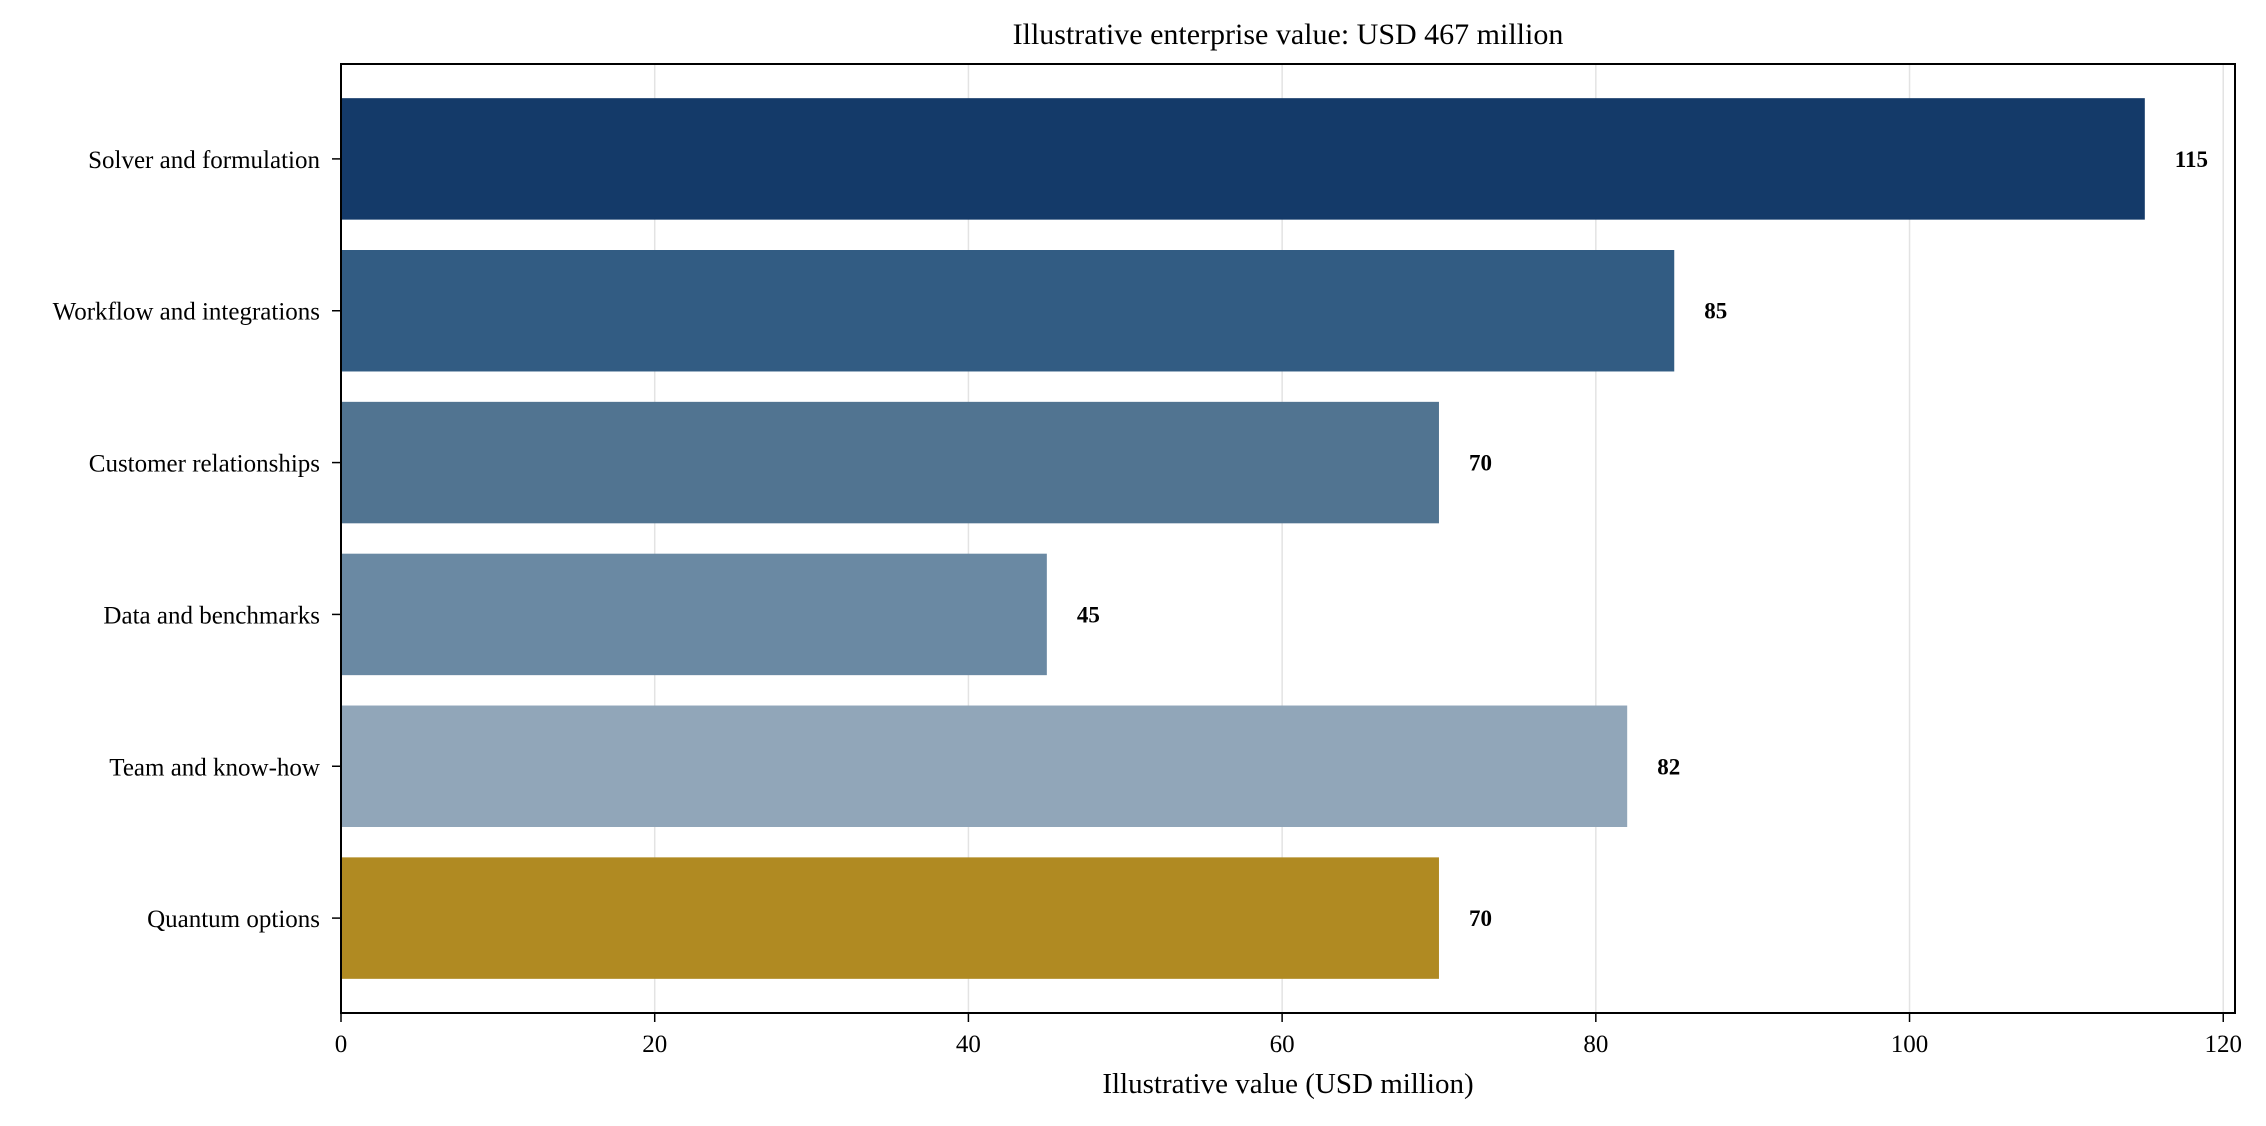 The image size is (2266, 1126). Describe the element at coordinates (233, 919) in the screenshot. I see `y-tick-label: Quantum options` at that location.